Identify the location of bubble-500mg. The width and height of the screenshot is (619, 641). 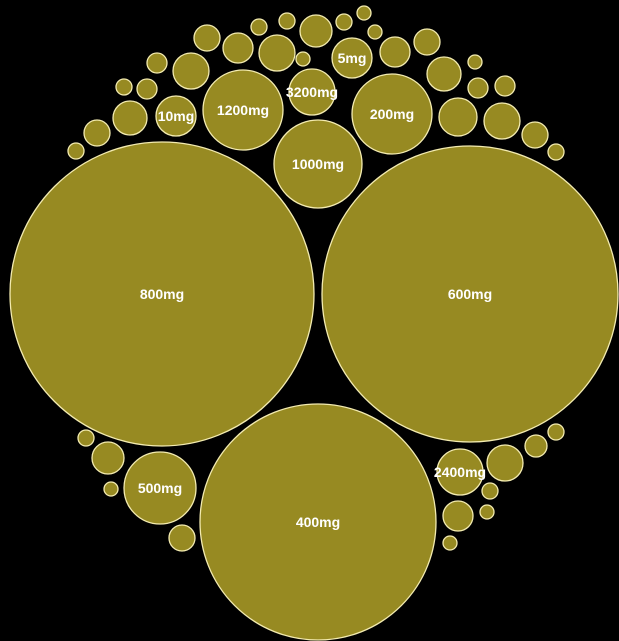
(160, 488).